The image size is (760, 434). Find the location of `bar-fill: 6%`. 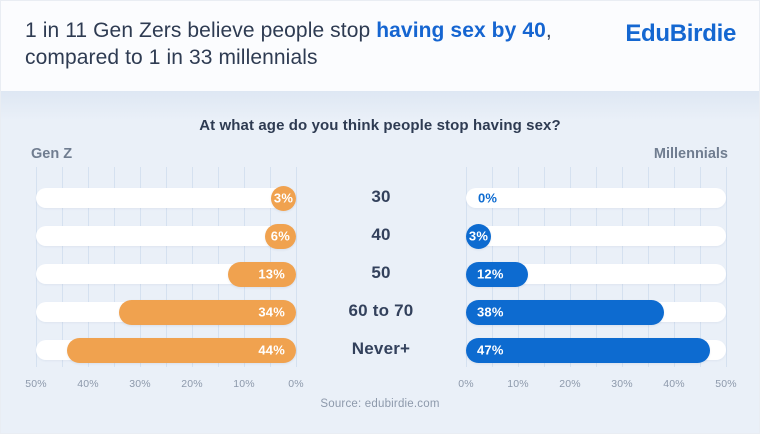

bar-fill: 6% is located at coordinates (280, 236).